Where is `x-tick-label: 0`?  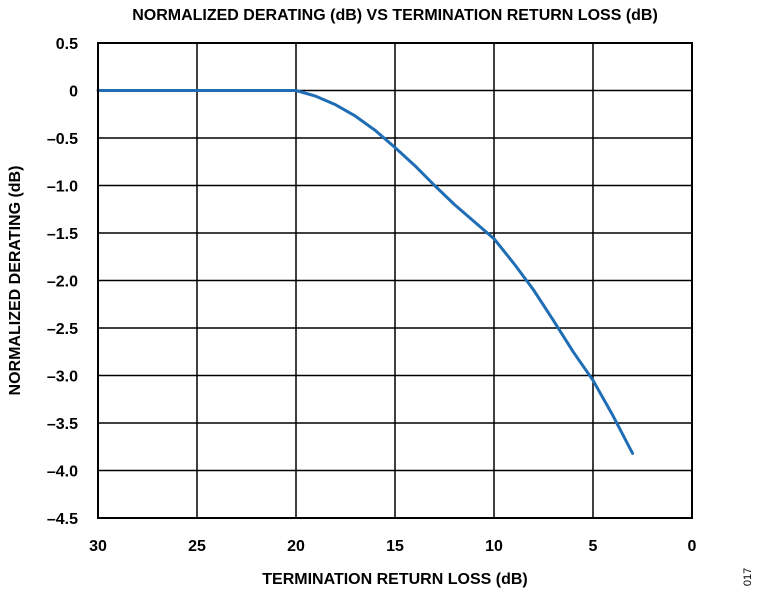
x-tick-label: 0 is located at coordinates (692, 546).